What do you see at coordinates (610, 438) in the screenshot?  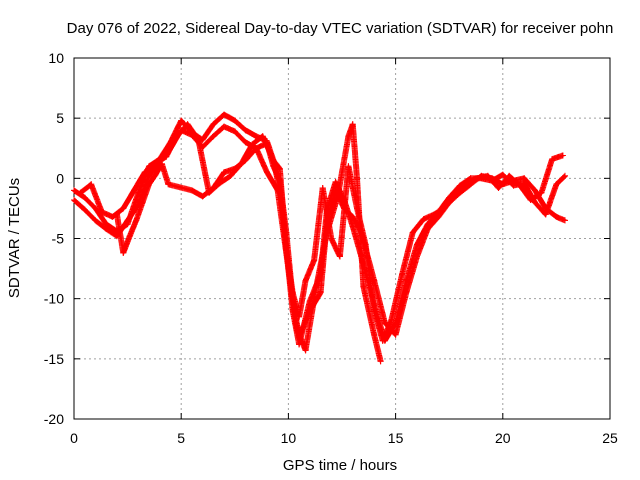 I see `x-tick-label: 25` at bounding box center [610, 438].